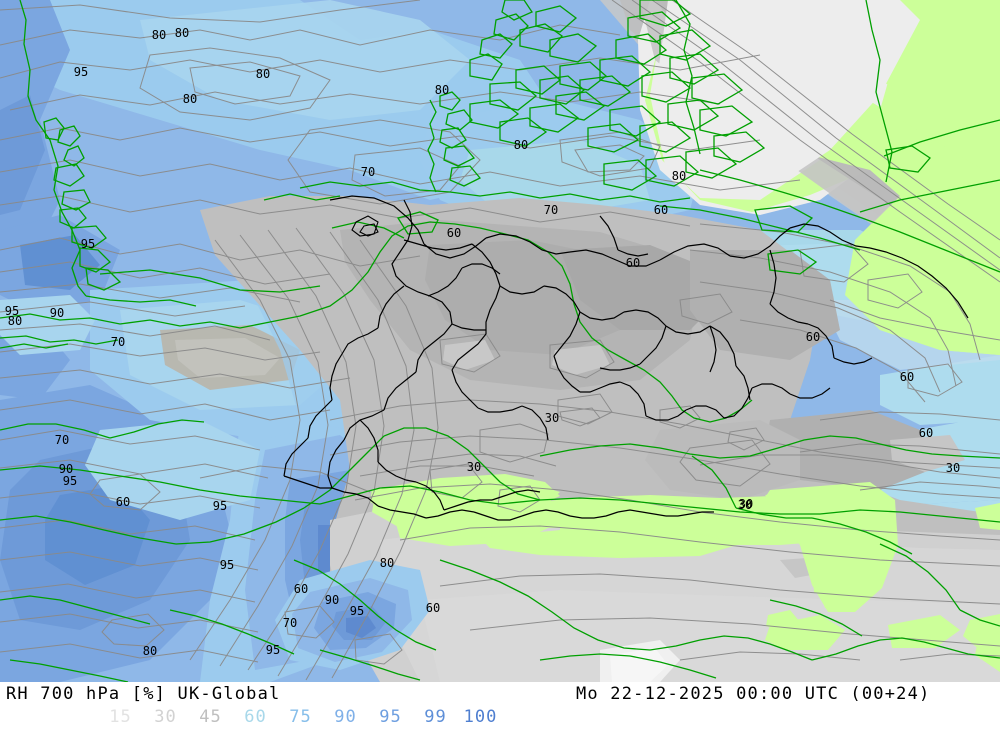  What do you see at coordinates (345, 717) in the screenshot?
I see `legend-tick-90: 90` at bounding box center [345, 717].